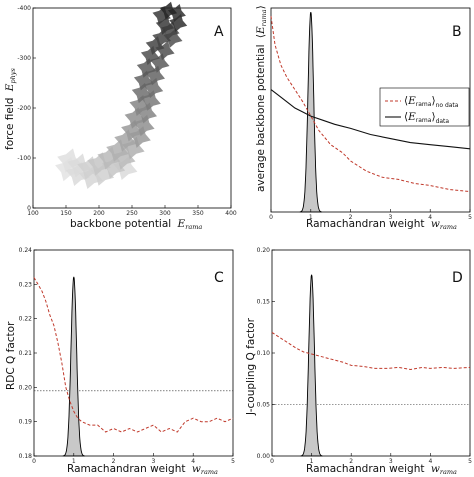 The image size is (474, 477). Describe the element at coordinates (33, 213) in the screenshot. I see `x-tick-label: 100` at that location.